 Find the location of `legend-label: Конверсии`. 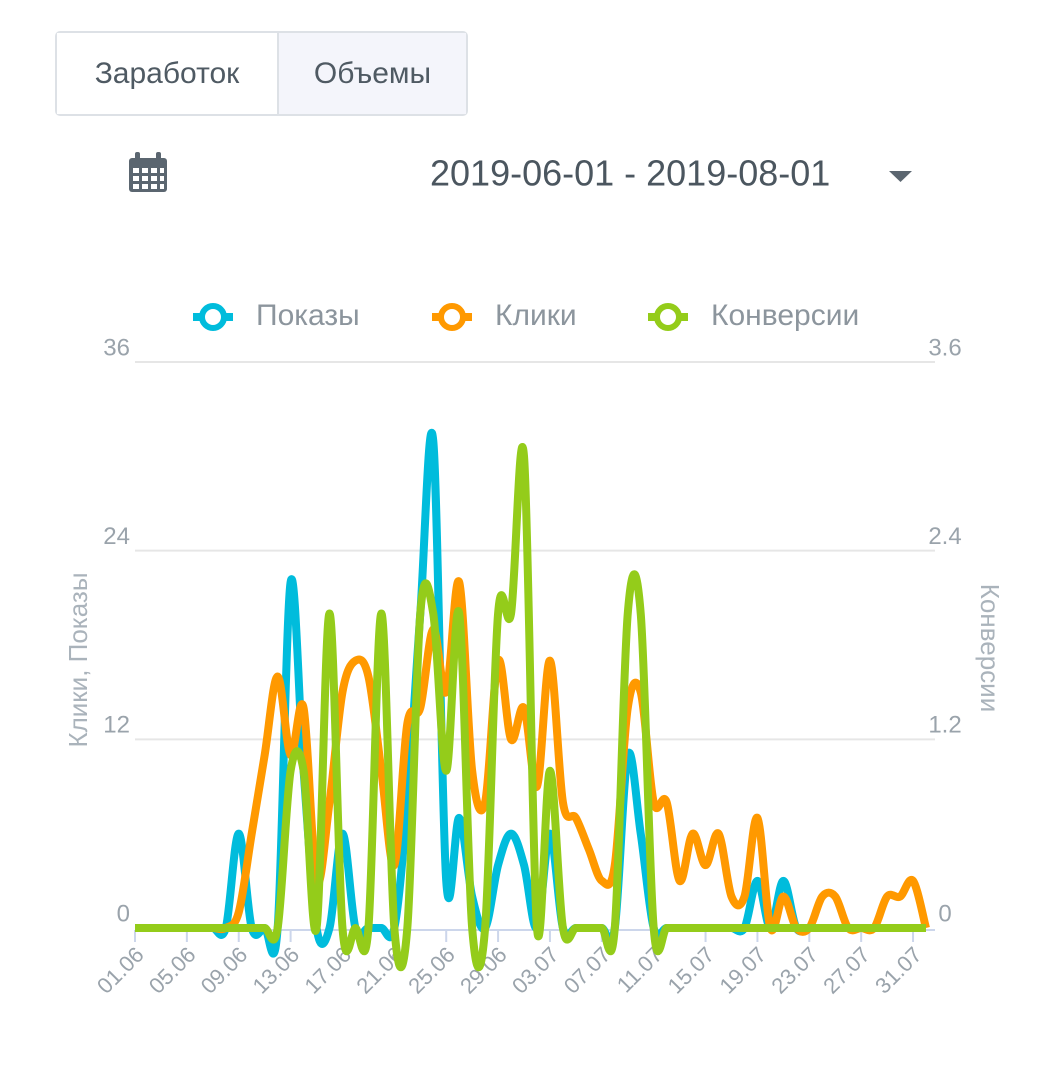

legend-label: Конверсии is located at coordinates (785, 315).